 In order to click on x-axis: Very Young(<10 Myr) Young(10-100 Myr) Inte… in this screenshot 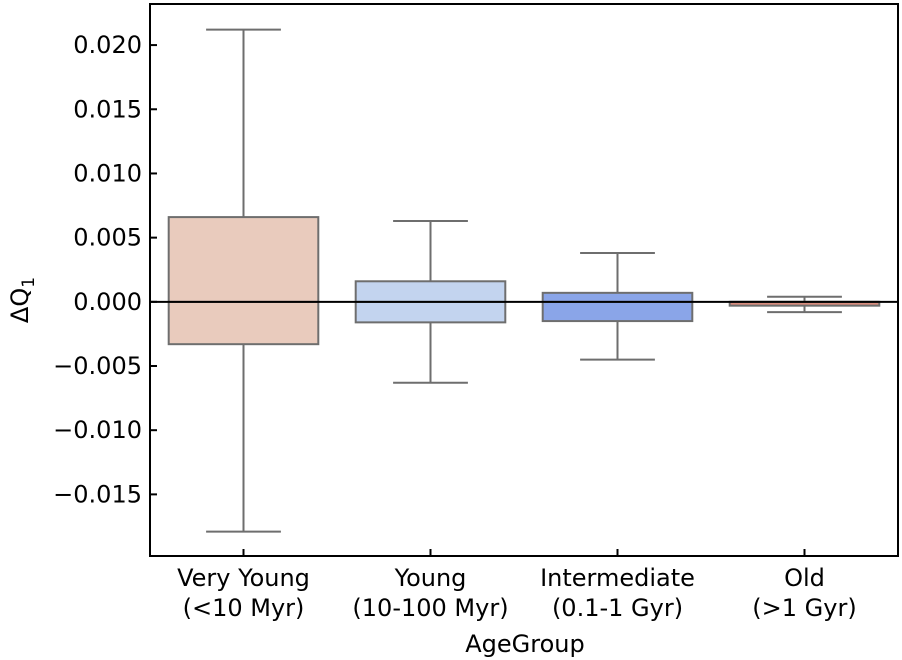, I will do `click(517, 585)`.